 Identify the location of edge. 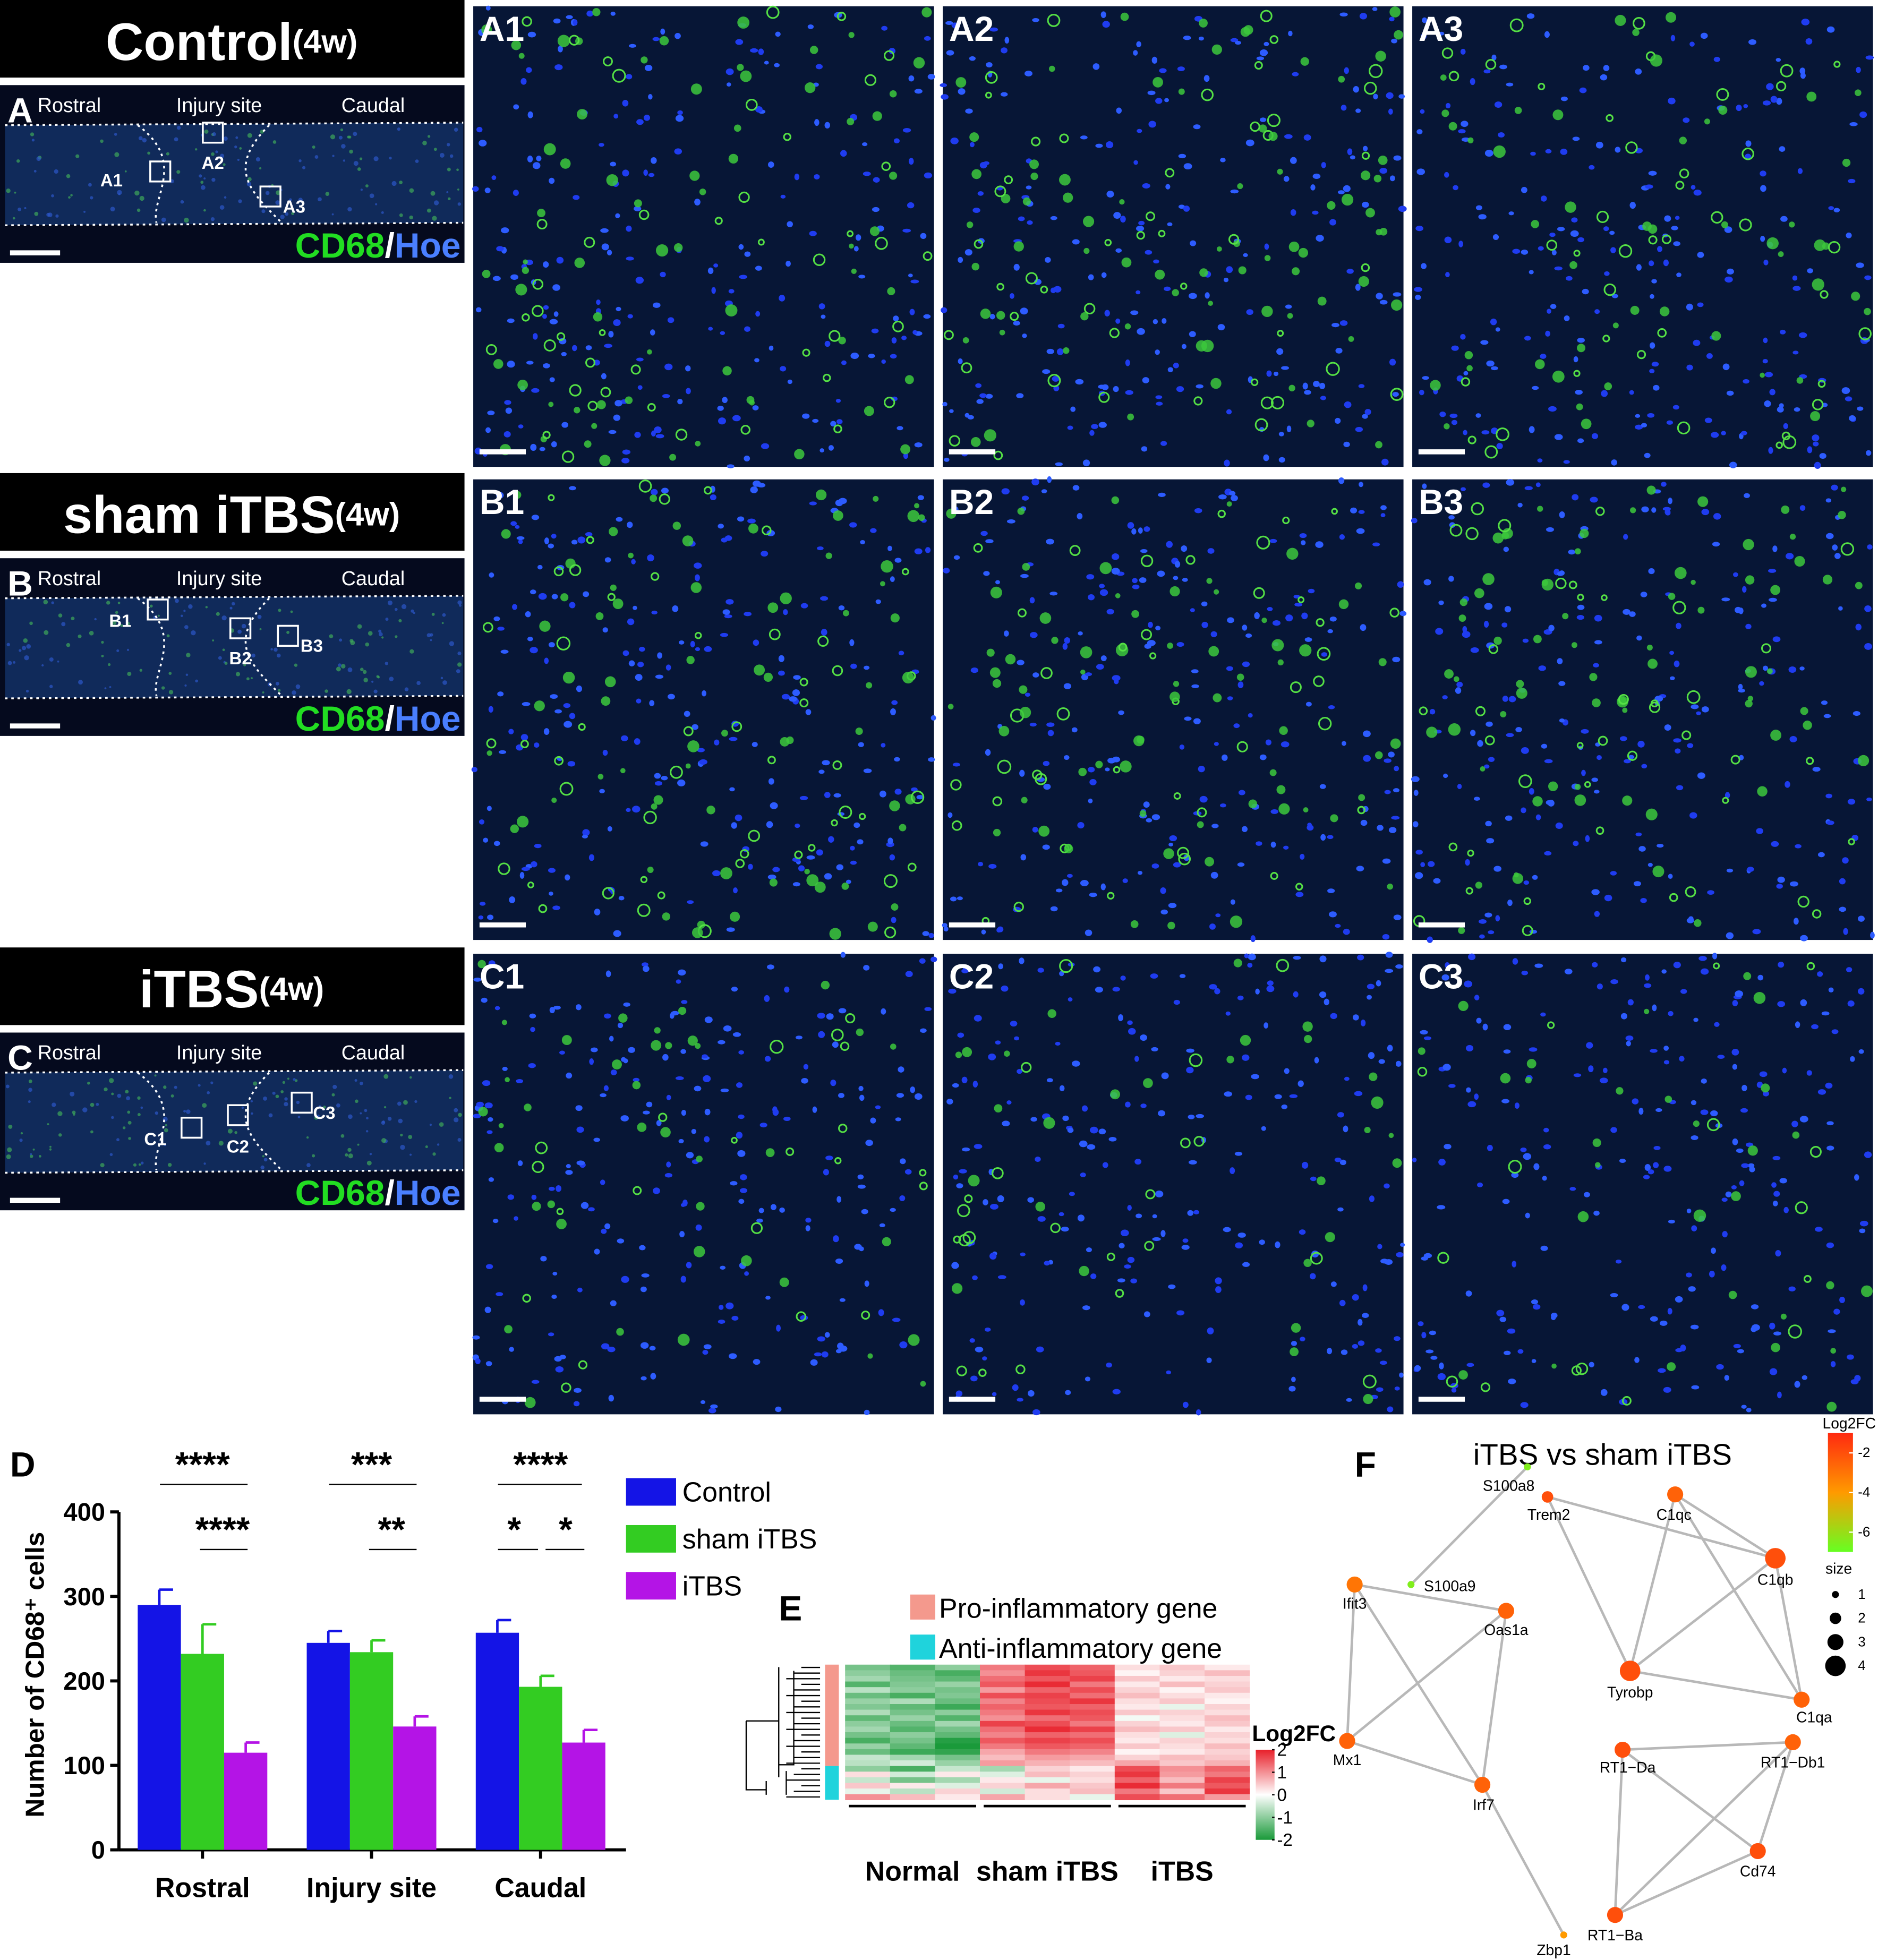
(1430, 1598).